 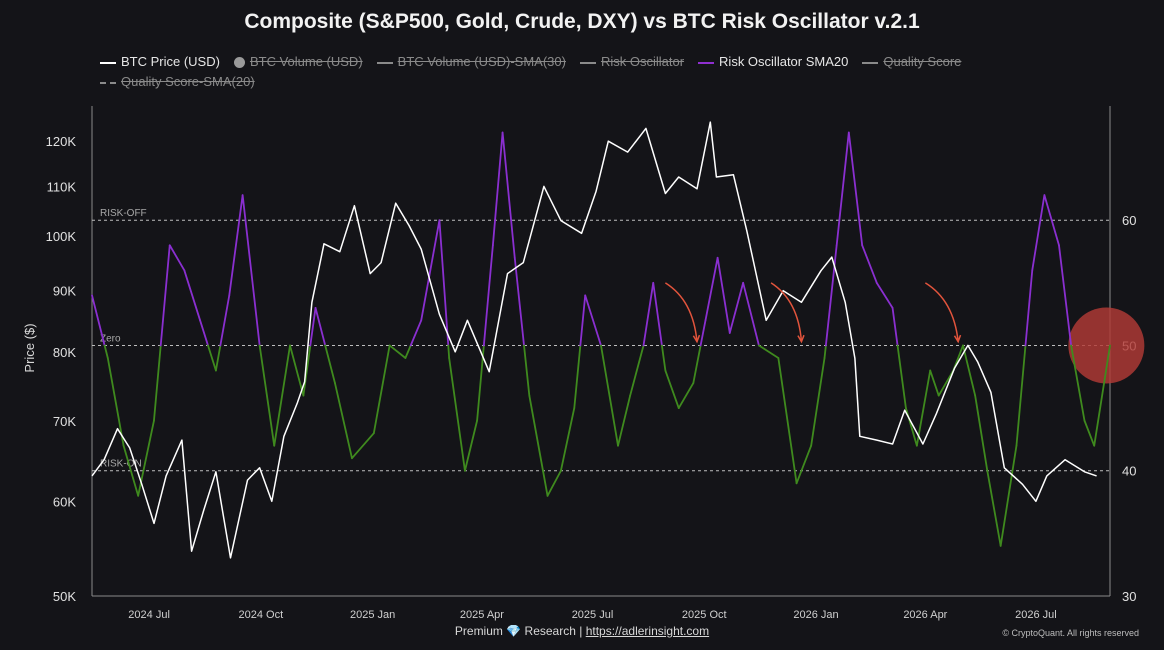 I want to click on y2-tick-label: 30, so click(x=1129, y=596).